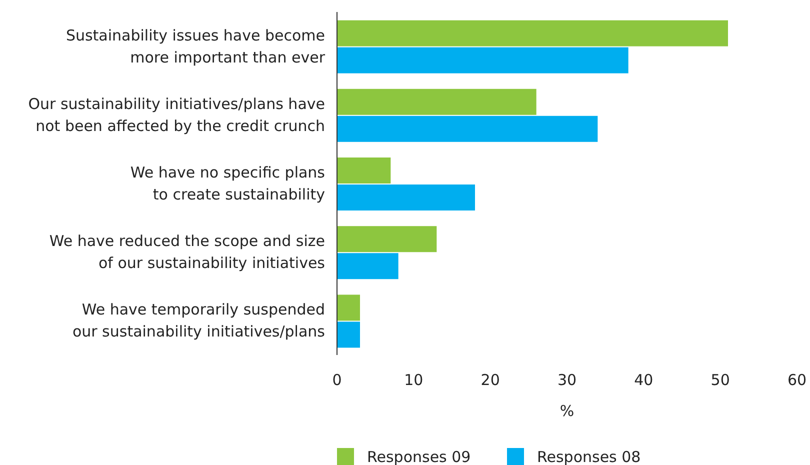  What do you see at coordinates (797, 380) in the screenshot?
I see `x-tick-label: 60` at bounding box center [797, 380].